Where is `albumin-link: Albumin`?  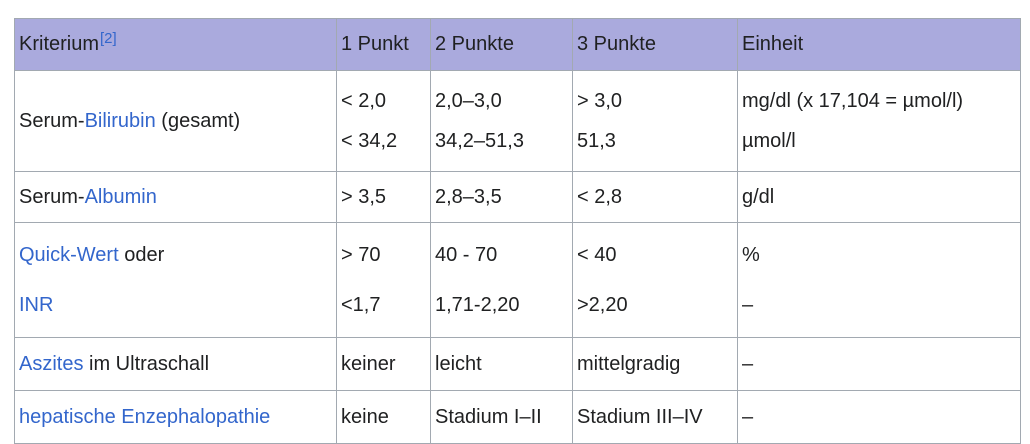 albumin-link: Albumin is located at coordinates (120, 196).